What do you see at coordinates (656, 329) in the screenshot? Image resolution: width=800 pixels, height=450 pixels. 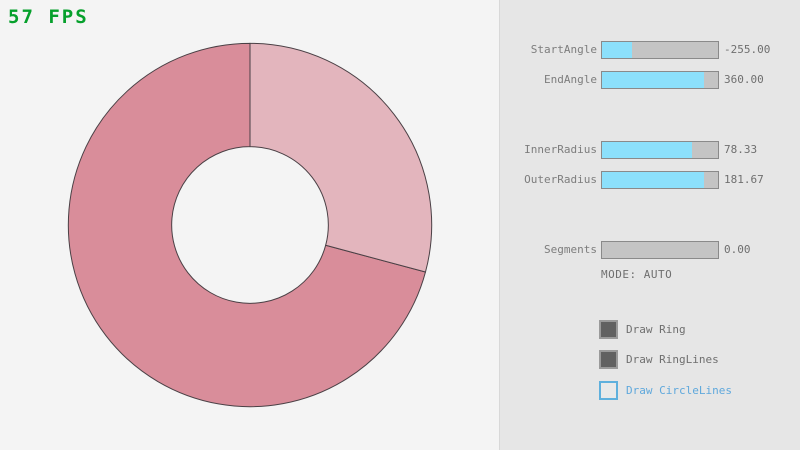 I see `checkbox-label: Draw Ring` at bounding box center [656, 329].